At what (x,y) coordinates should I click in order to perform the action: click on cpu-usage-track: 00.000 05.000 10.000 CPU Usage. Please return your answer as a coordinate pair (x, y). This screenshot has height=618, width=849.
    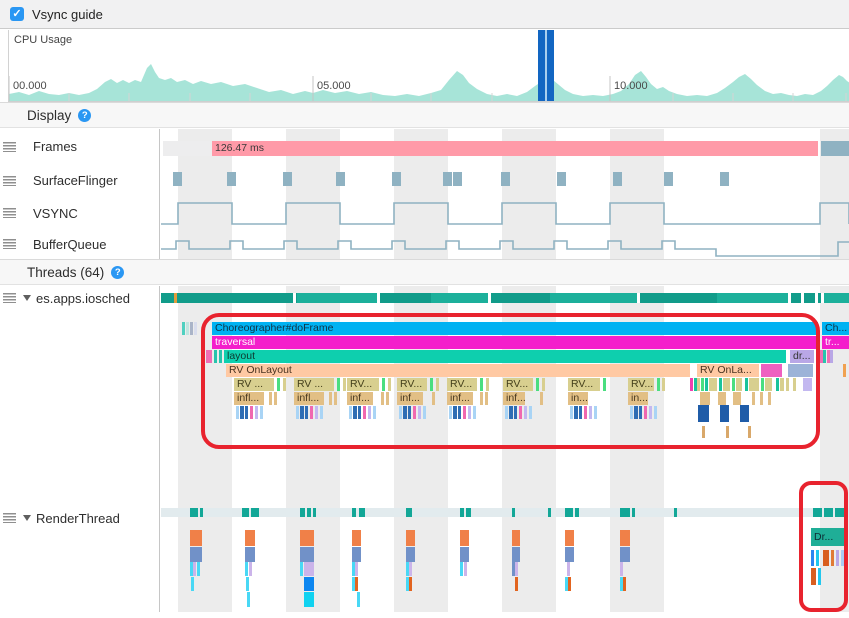
    Looking at the image, I should click on (428, 66).